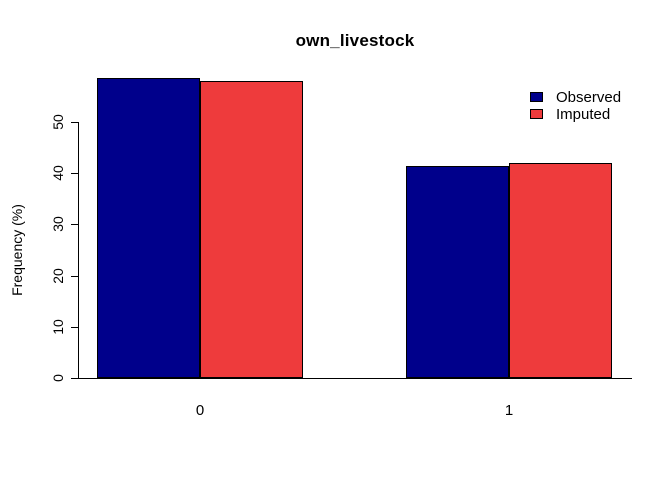 The width and height of the screenshot is (672, 480). Describe the element at coordinates (58, 276) in the screenshot. I see `y-tick-label: 20` at that location.